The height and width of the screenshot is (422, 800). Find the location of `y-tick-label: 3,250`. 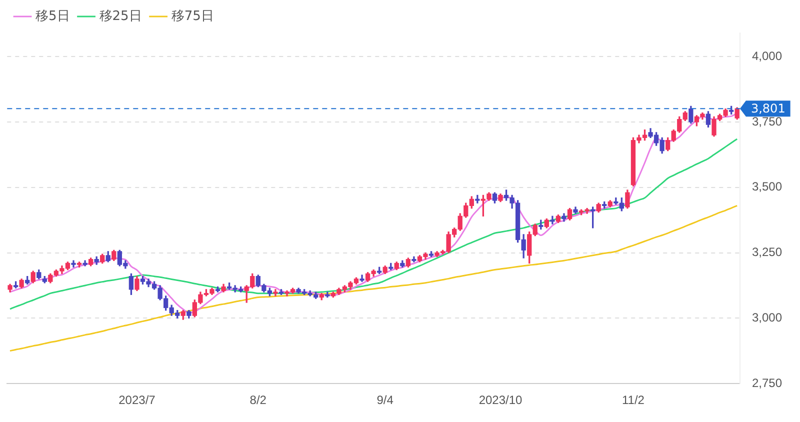

y-tick-label: 3,250 is located at coordinates (767, 252).